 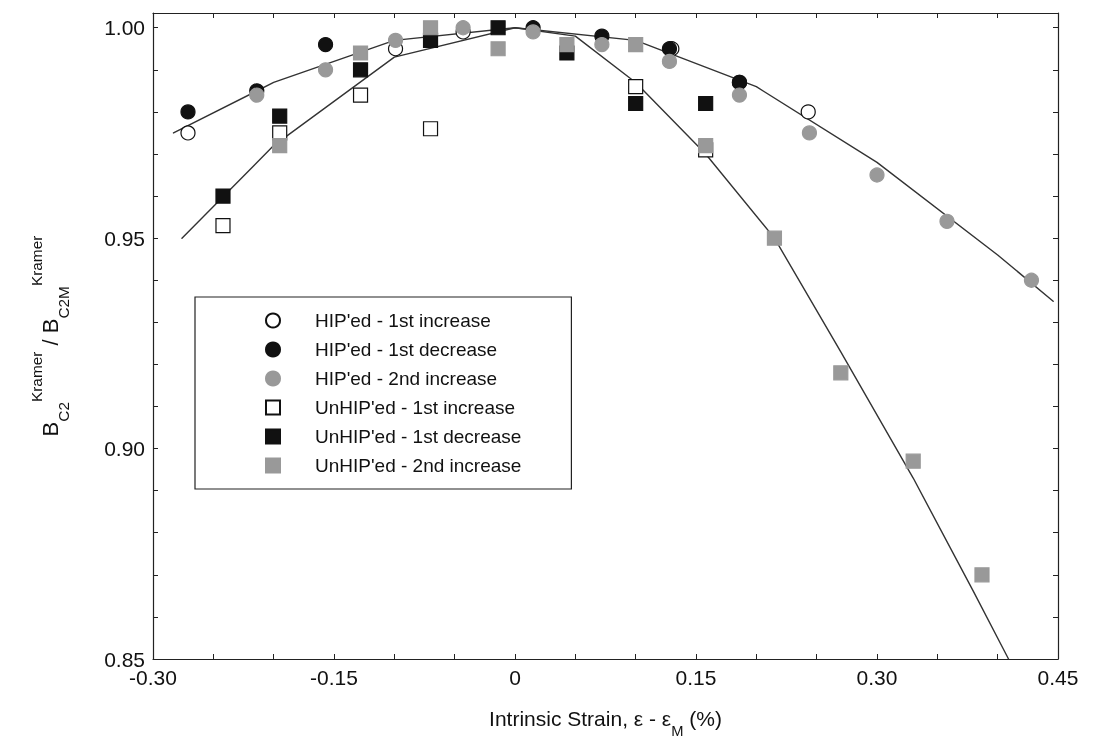 What do you see at coordinates (696, 677) in the screenshot?
I see `x-tick-label: 0.15` at bounding box center [696, 677].